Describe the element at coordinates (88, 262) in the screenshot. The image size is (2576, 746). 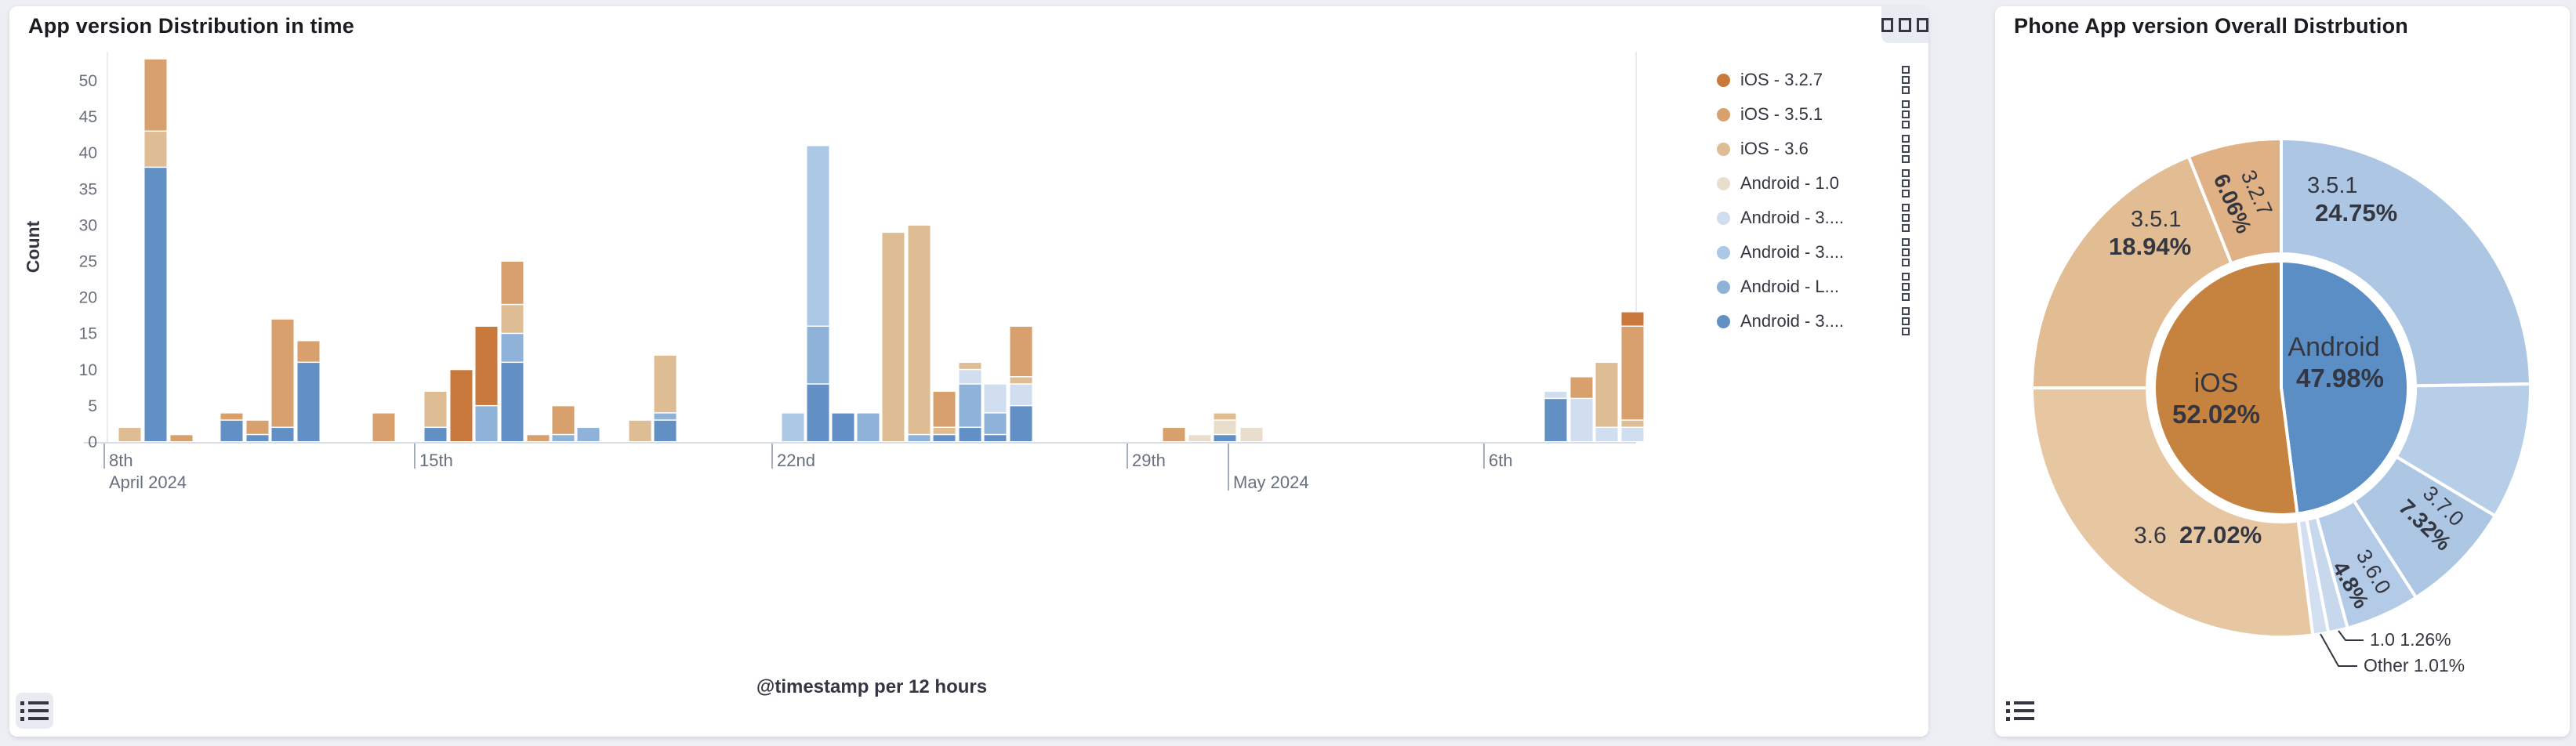
I see `y-axis-tick-label: 25` at that location.